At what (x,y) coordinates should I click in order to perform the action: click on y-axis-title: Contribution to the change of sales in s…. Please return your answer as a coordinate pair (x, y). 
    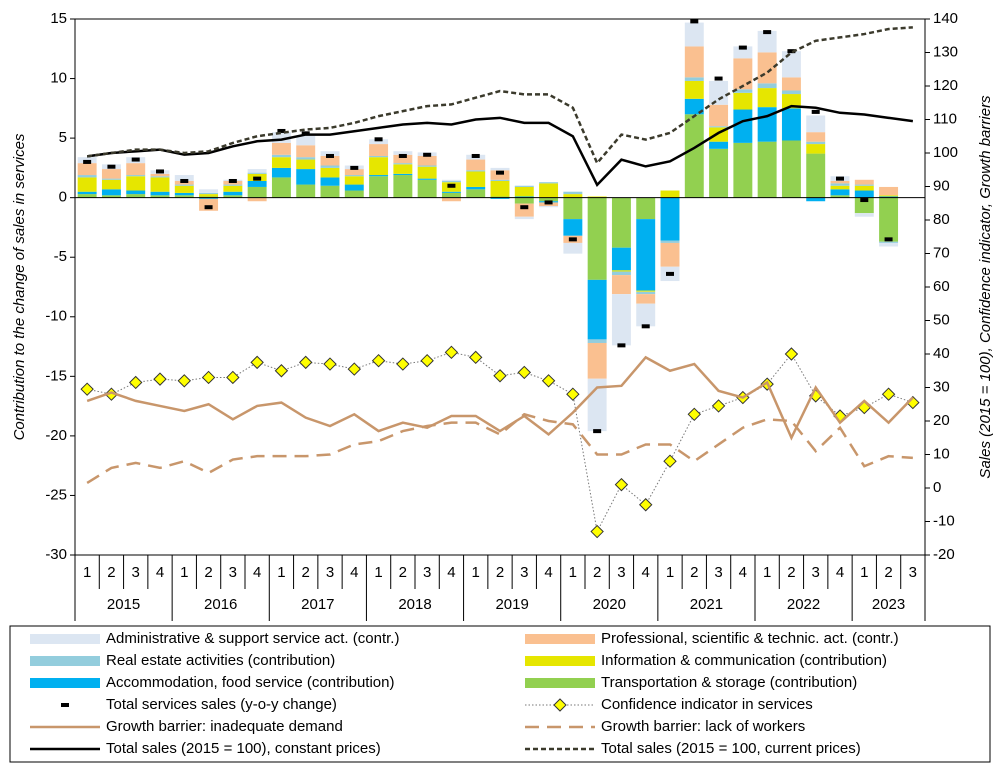
    Looking at the image, I should click on (19, 286).